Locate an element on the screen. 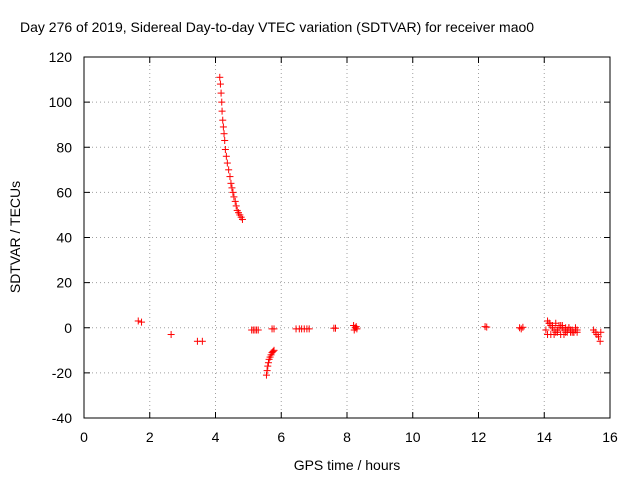  y-tick-label: 120 is located at coordinates (61, 57).